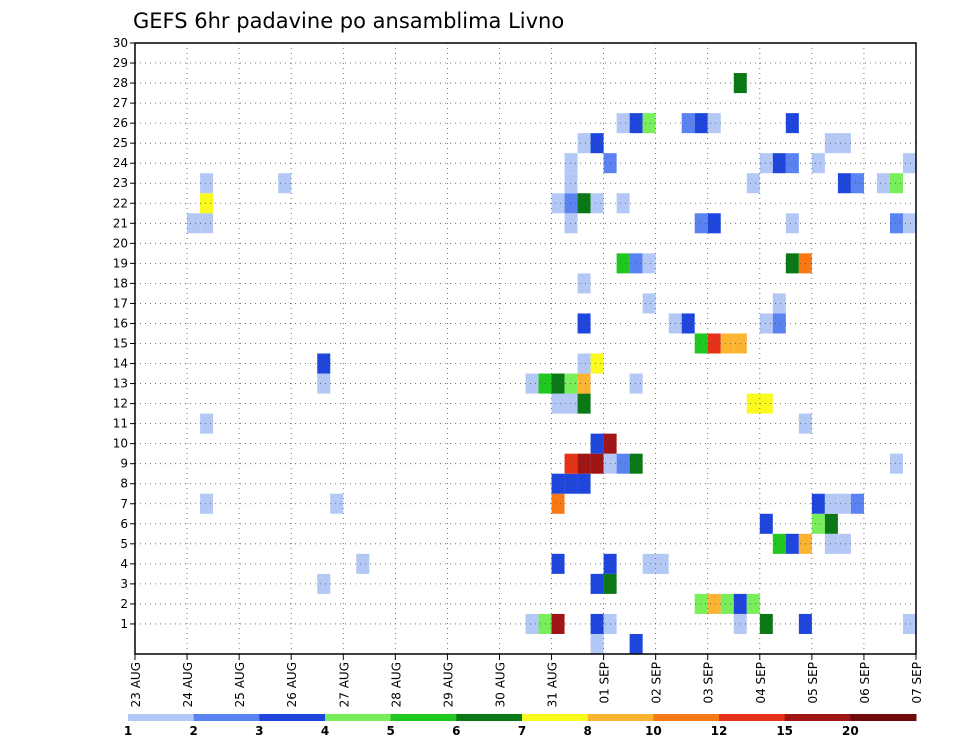 This screenshot has width=960, height=742. I want to click on x-tick-label: 23 AUG, so click(136, 684).